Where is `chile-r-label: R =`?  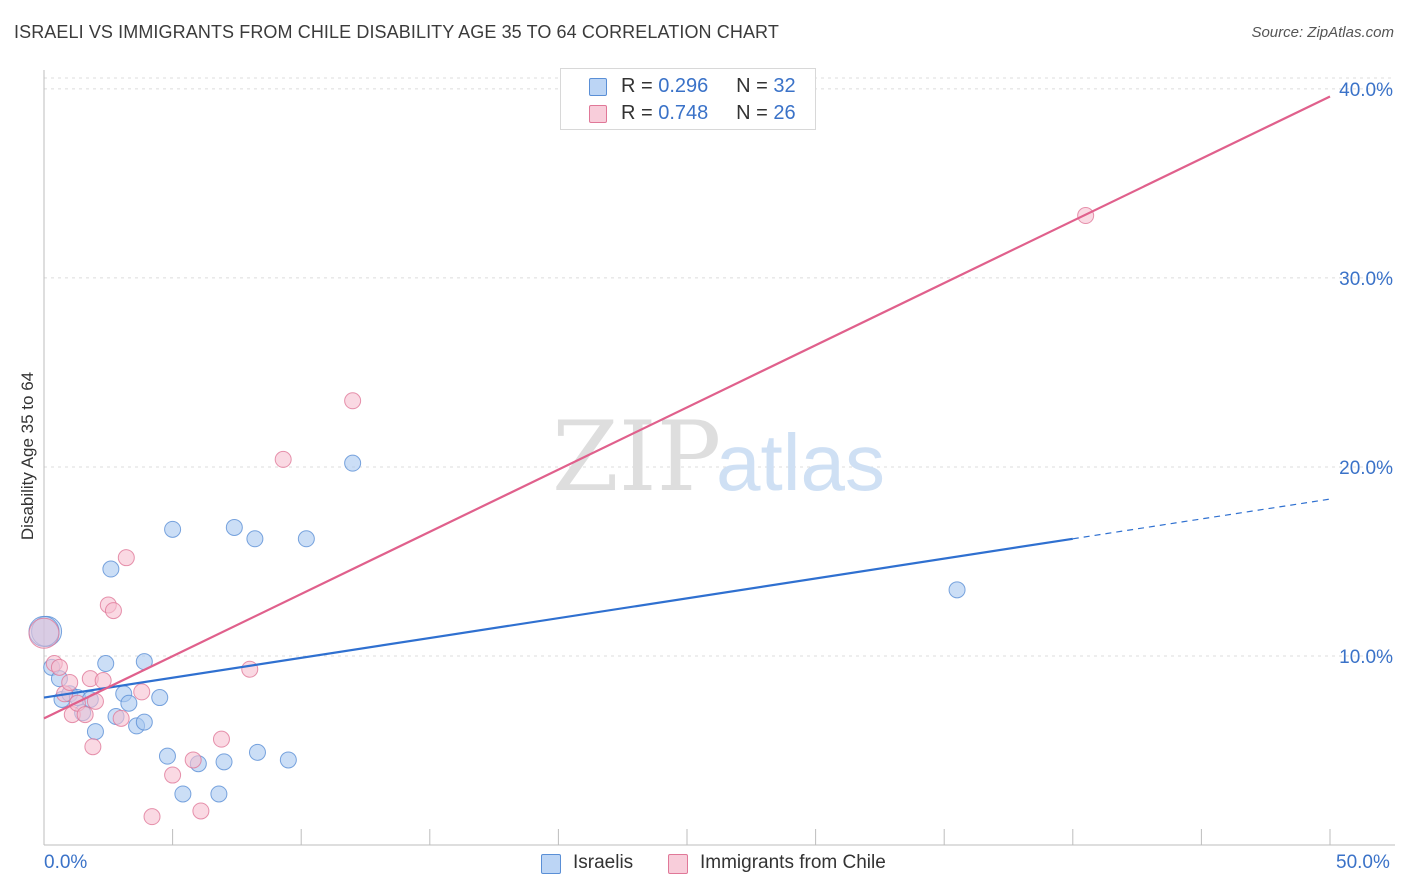 chile-r-label: R = is located at coordinates (637, 113).